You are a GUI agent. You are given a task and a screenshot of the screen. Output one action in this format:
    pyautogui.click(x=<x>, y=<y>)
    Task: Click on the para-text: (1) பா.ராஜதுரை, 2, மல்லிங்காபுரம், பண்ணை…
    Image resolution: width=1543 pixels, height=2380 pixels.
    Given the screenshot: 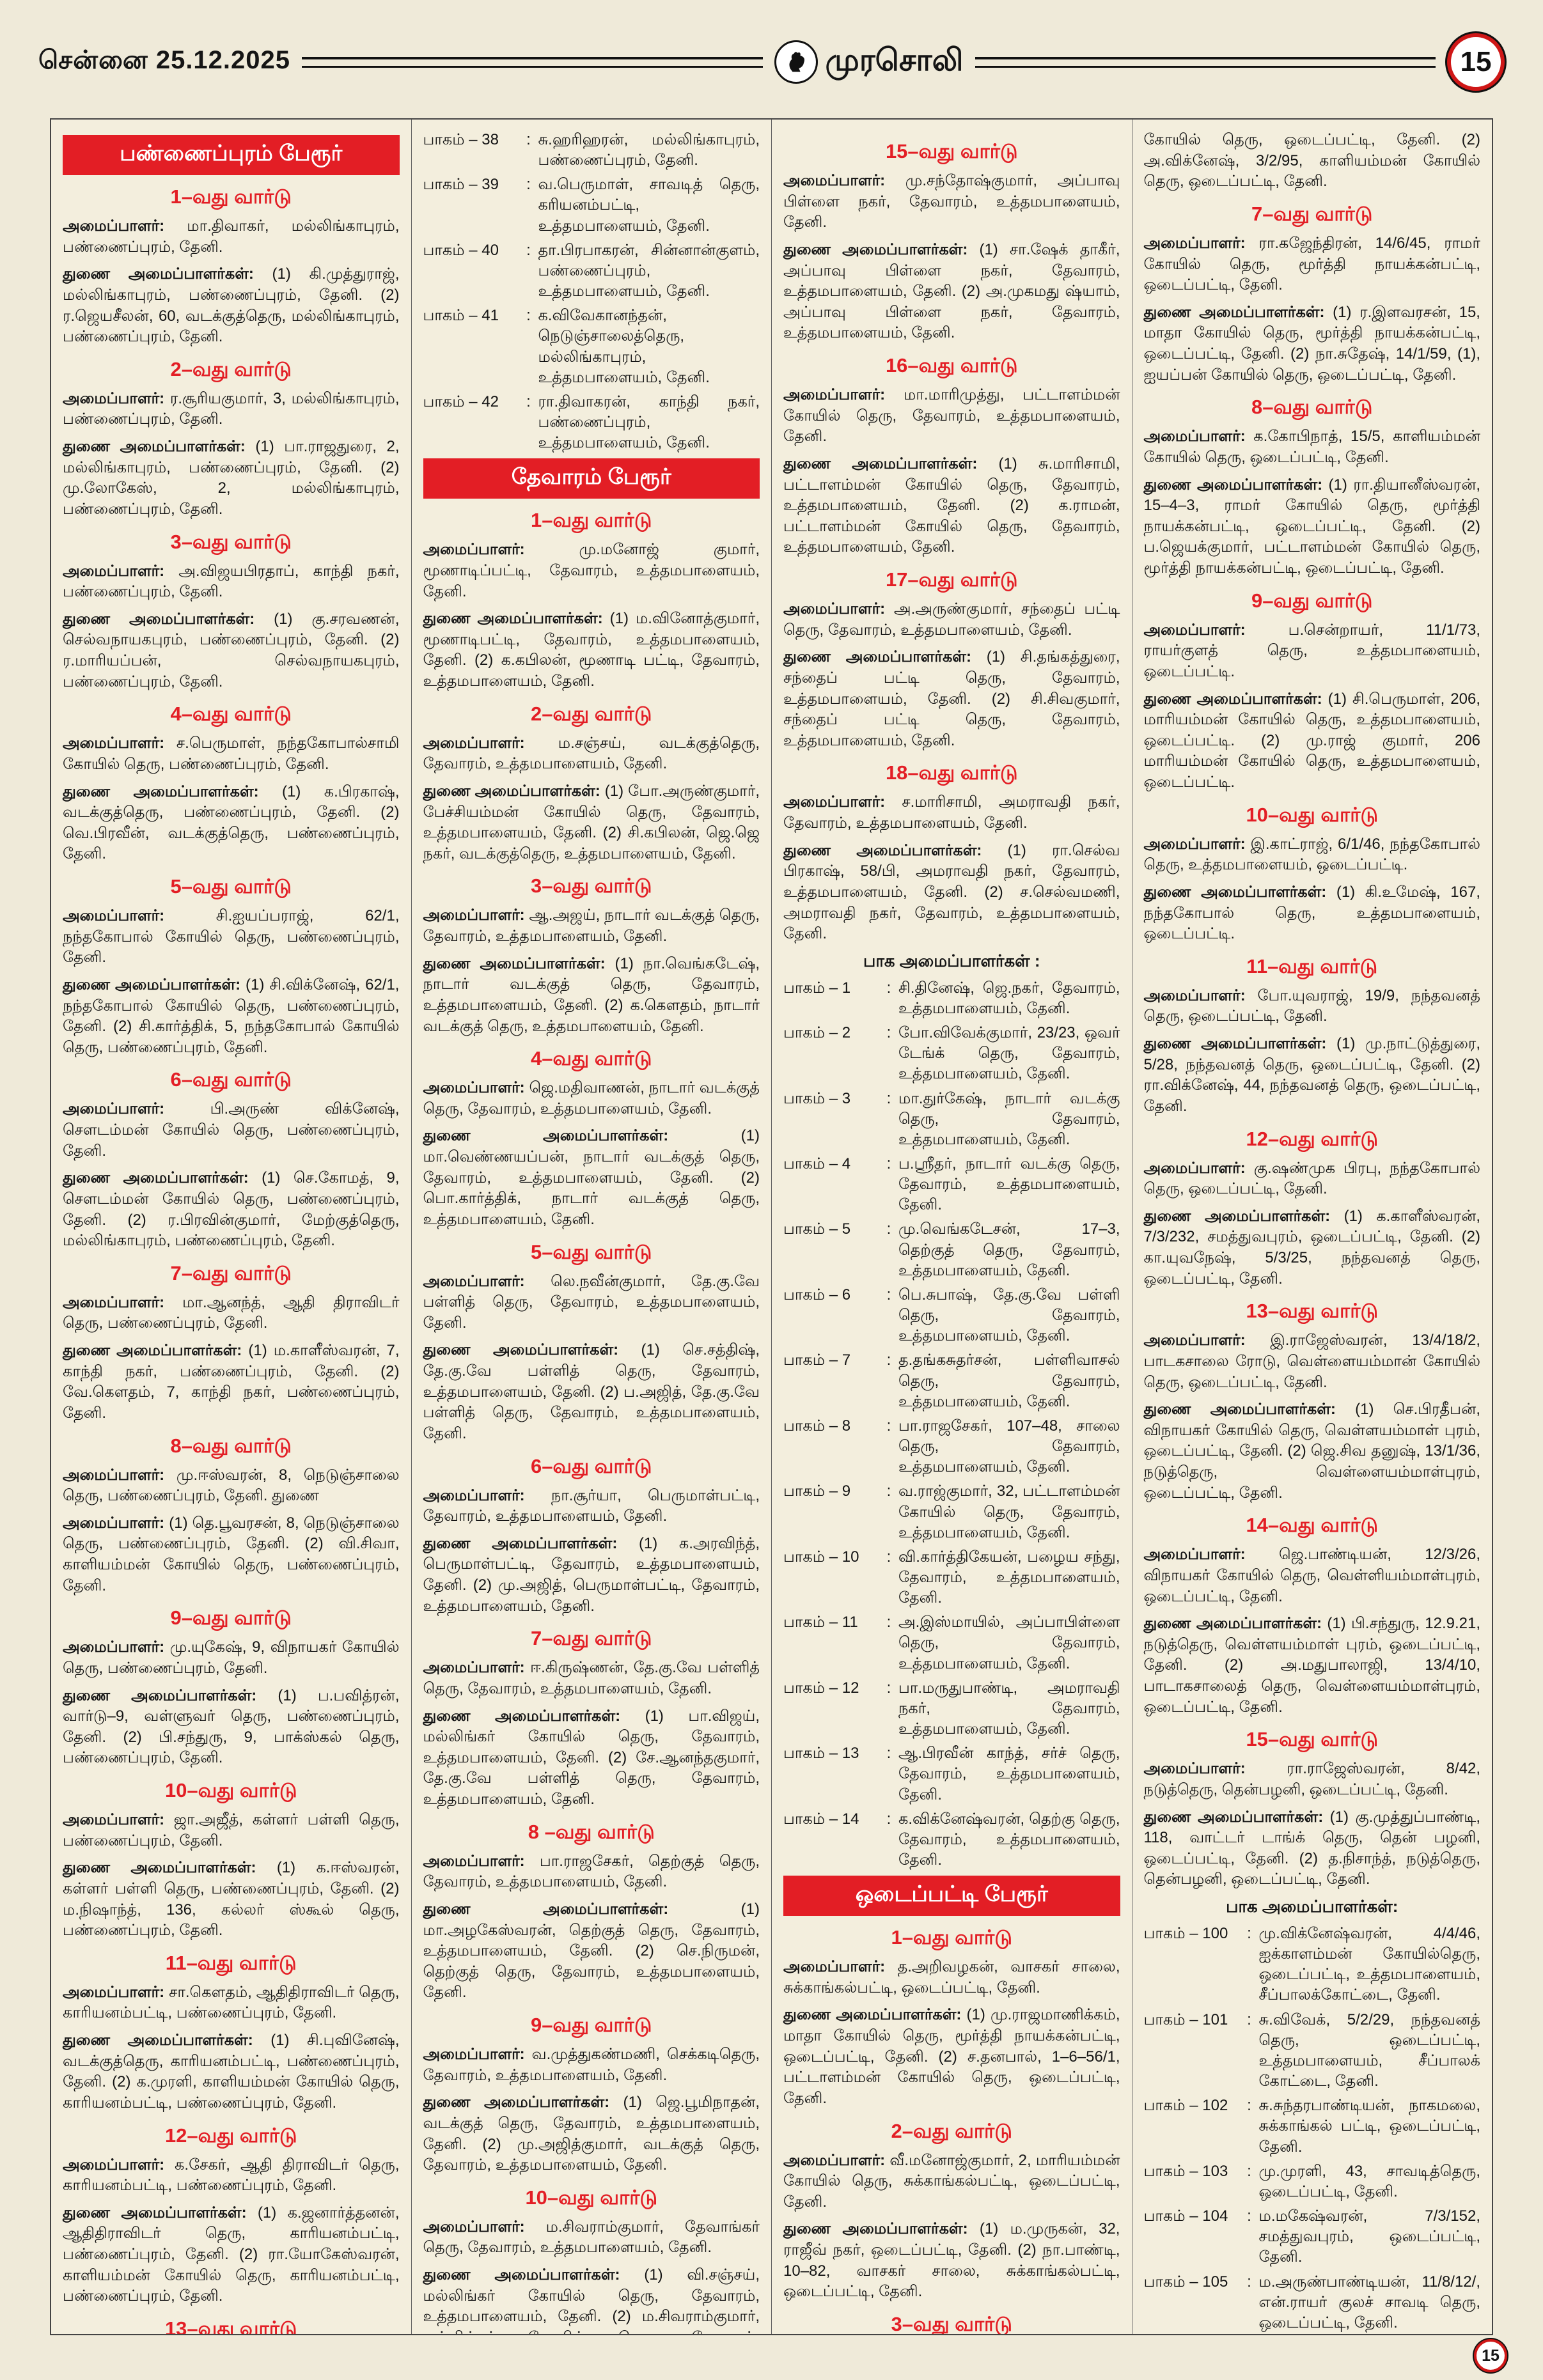 What is the action you would take?
    pyautogui.click(x=231, y=478)
    